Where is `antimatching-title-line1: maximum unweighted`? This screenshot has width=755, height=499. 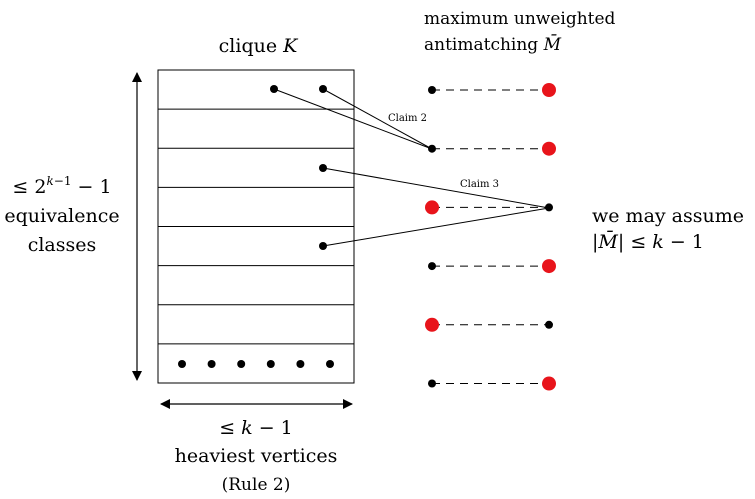 antimatching-title-line1: maximum unweighted is located at coordinates (520, 19).